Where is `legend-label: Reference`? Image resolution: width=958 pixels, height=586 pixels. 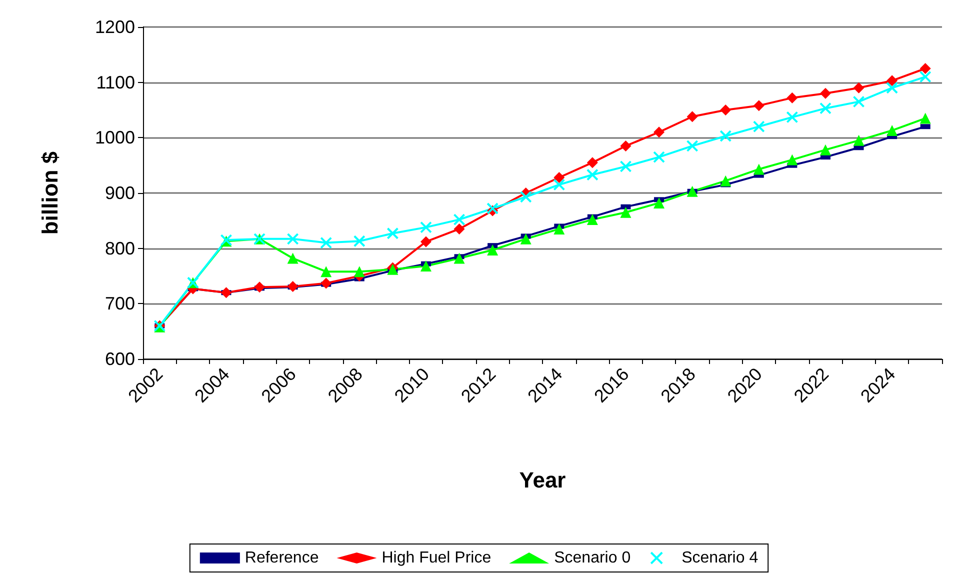 legend-label: Reference is located at coordinates (281, 558).